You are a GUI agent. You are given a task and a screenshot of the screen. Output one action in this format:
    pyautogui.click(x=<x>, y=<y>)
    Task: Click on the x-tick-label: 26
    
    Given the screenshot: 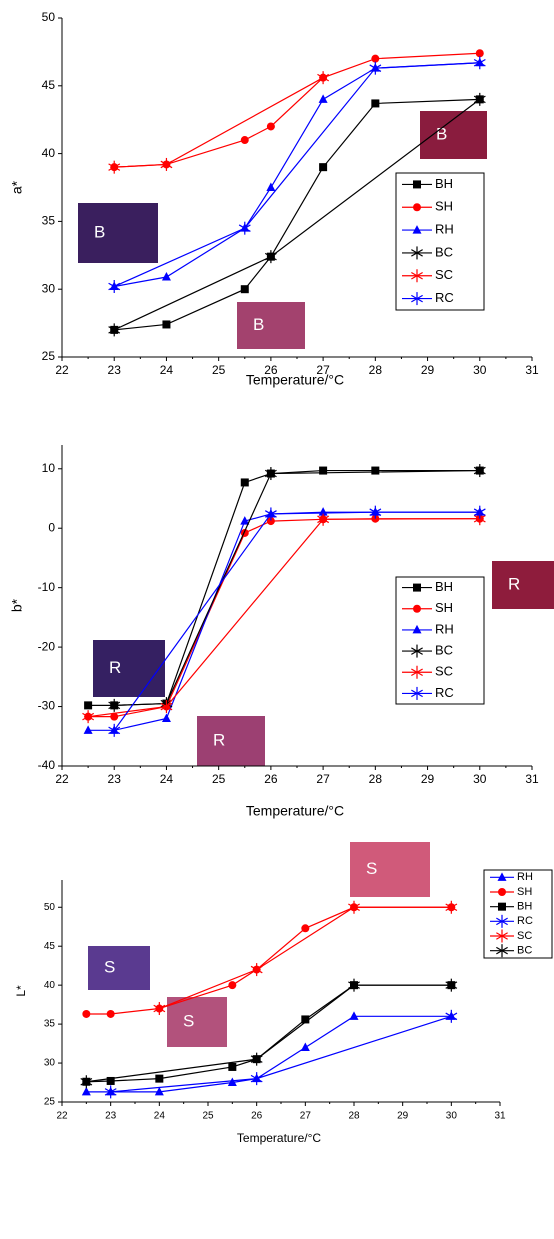 What is the action you would take?
    pyautogui.click(x=257, y=1116)
    